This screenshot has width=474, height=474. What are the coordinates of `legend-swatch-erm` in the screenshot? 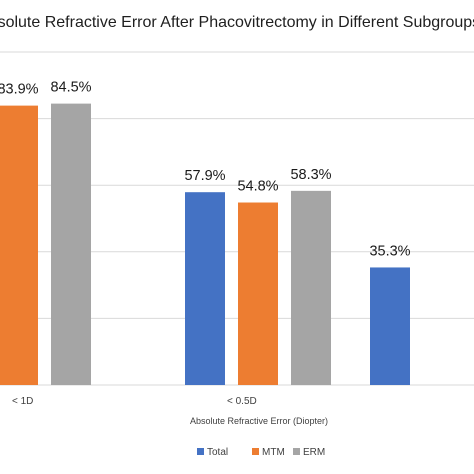 It's located at (296, 451).